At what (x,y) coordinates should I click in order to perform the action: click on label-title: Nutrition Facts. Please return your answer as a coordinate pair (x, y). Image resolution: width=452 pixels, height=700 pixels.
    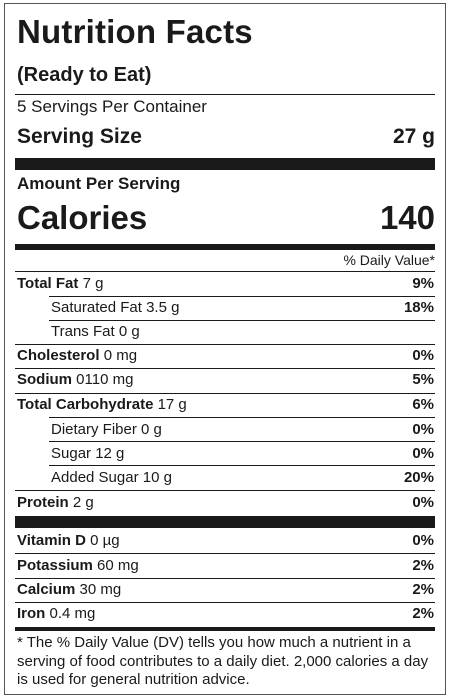
    Looking at the image, I should click on (135, 31).